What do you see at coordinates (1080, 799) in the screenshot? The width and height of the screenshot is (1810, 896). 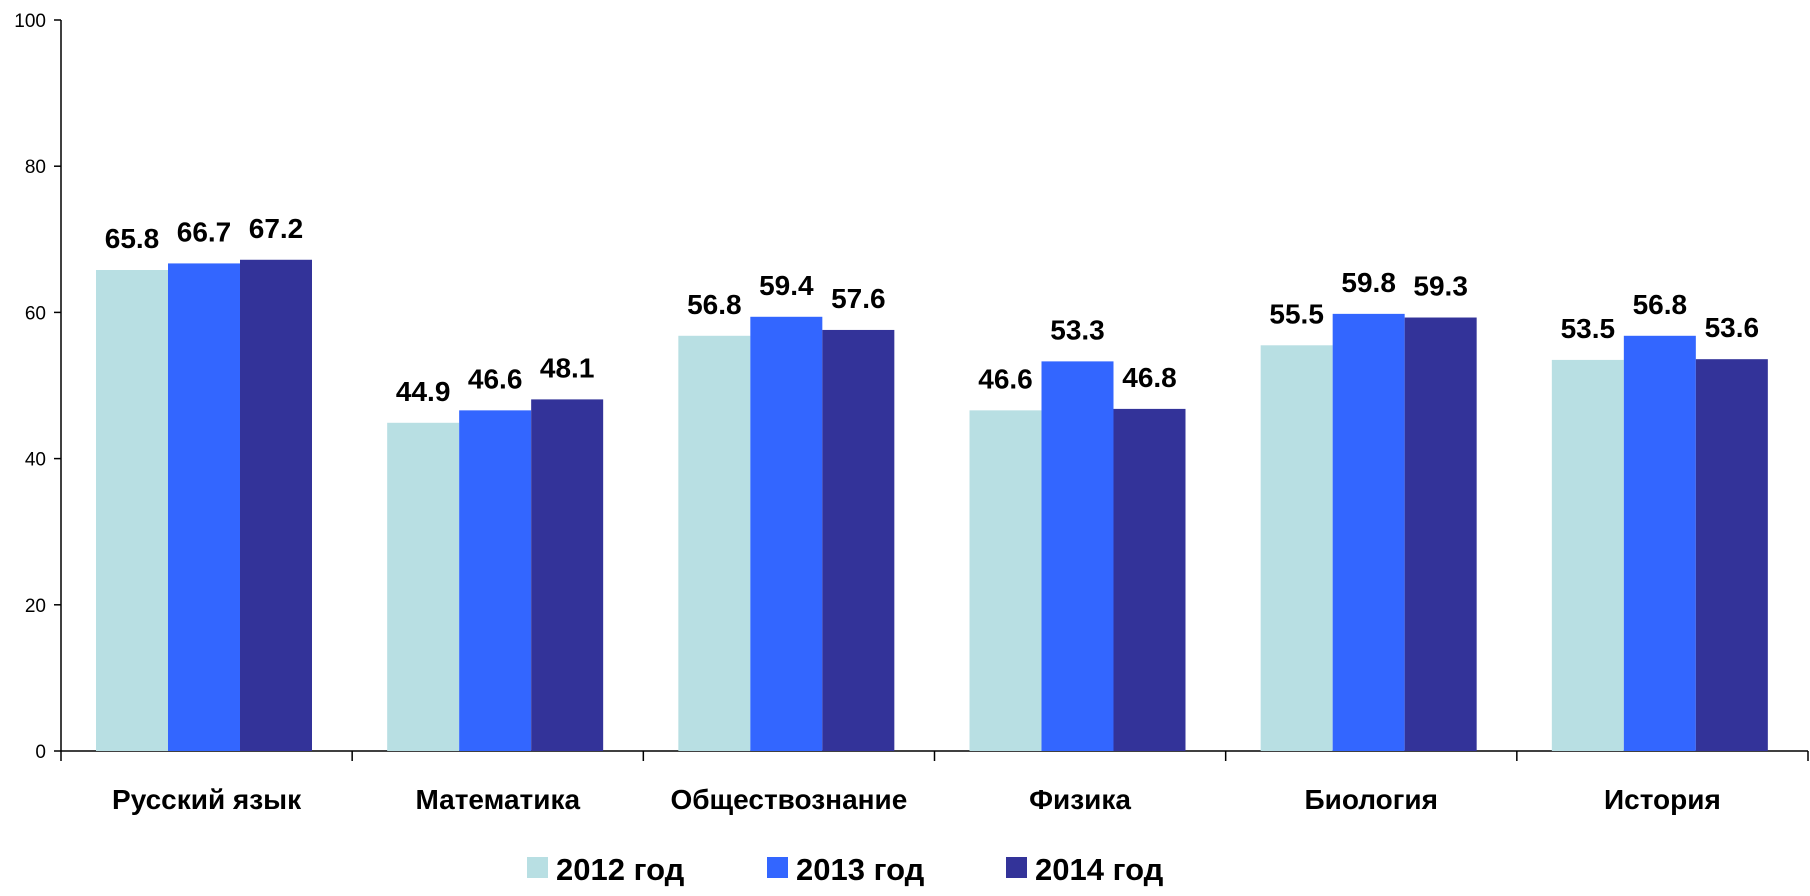 I see `x-category-label: Физика` at bounding box center [1080, 799].